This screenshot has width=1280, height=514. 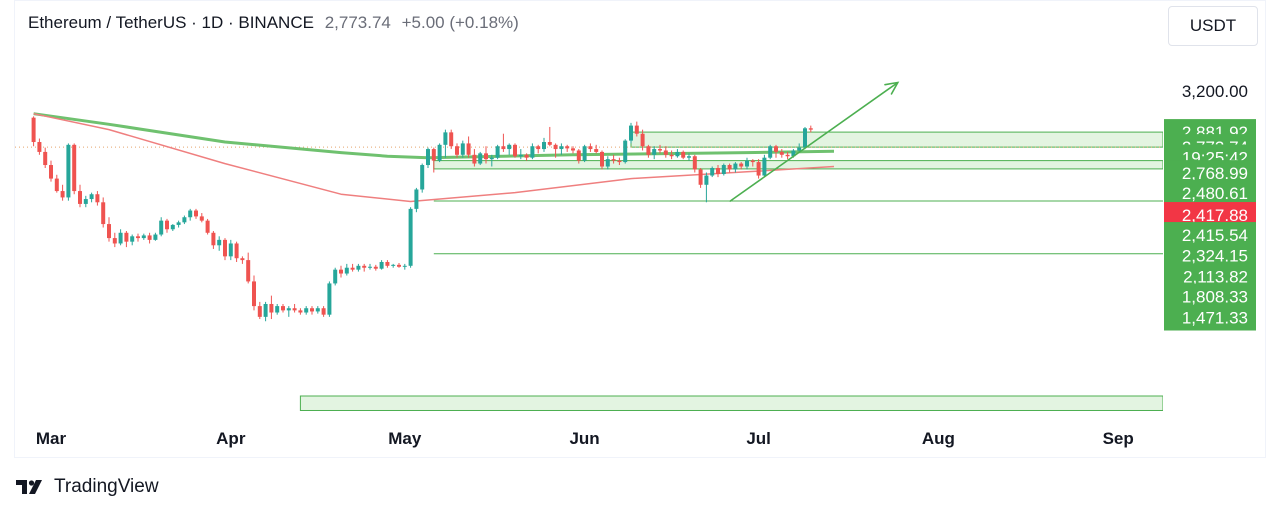 I want to click on ma-long-line, so click(x=434, y=136).